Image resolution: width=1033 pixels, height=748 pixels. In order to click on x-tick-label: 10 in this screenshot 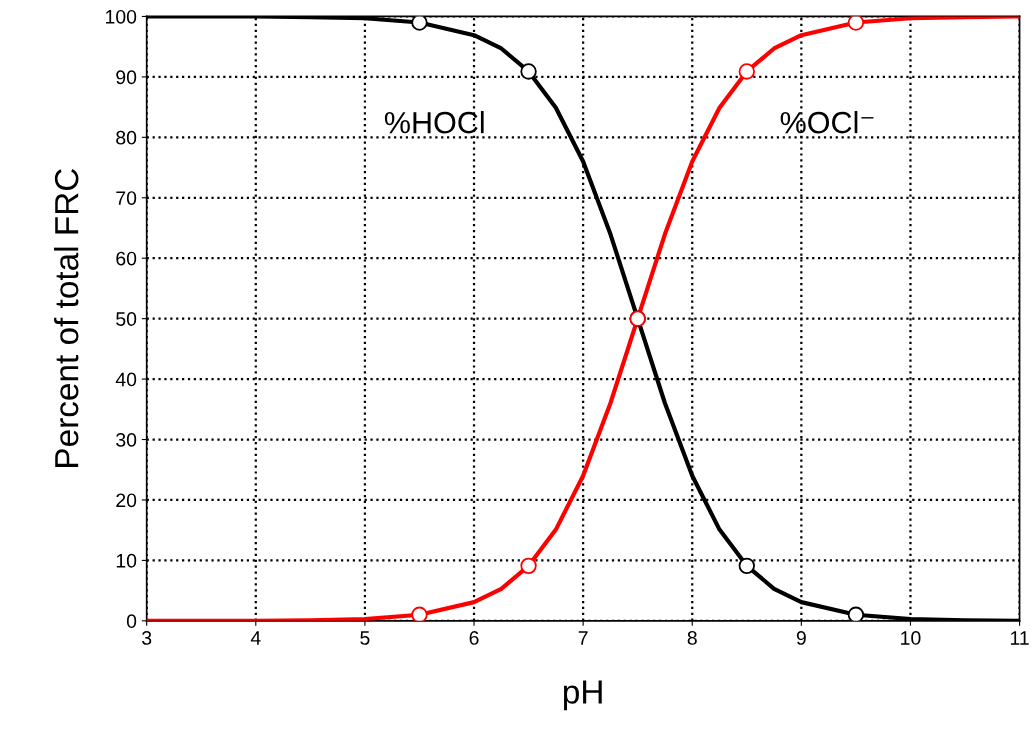, I will do `click(911, 638)`.